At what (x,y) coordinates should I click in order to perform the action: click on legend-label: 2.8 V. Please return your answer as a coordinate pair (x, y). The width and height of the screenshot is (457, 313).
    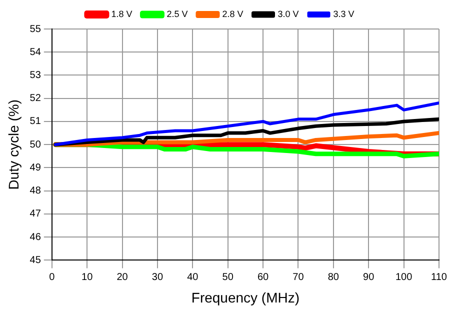
    Looking at the image, I should click on (233, 13).